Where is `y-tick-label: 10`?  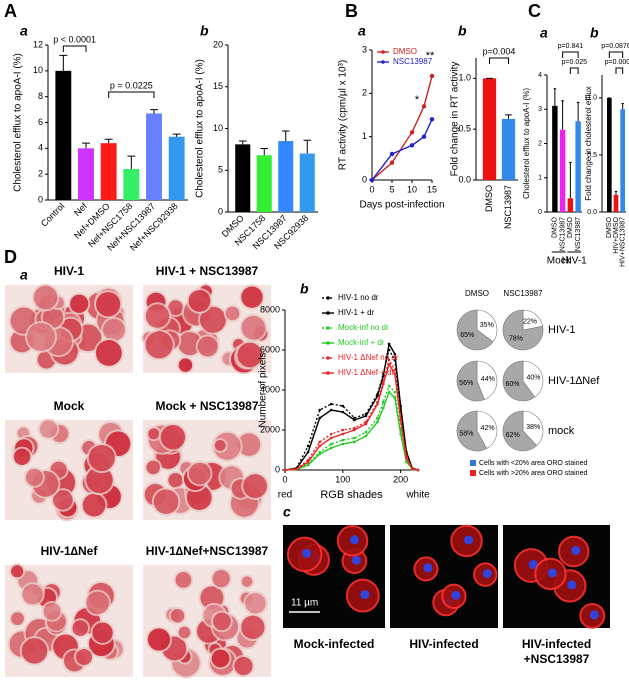 y-tick-label: 10 is located at coordinates (218, 128).